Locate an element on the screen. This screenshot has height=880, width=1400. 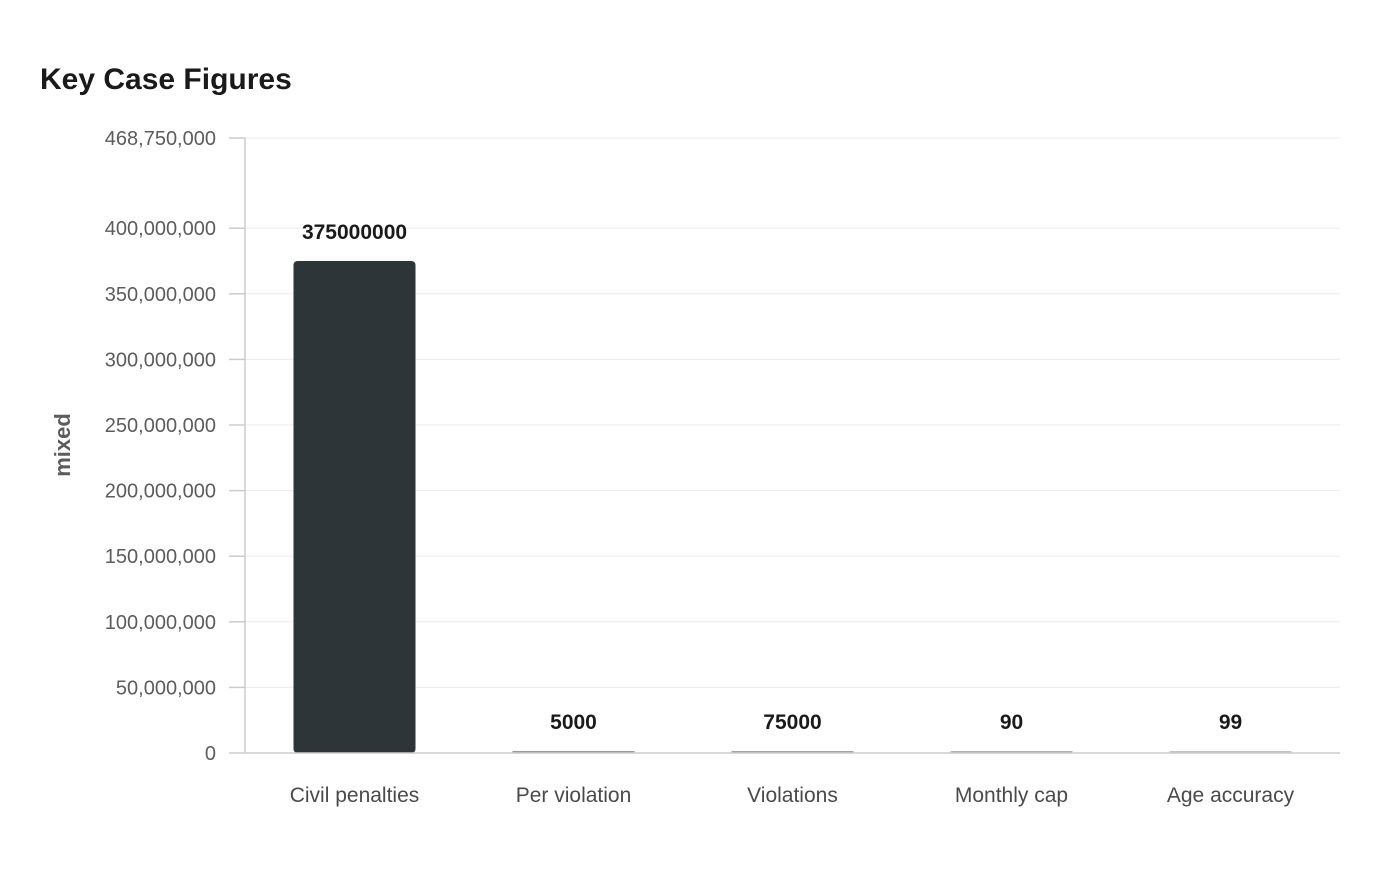
data-label: 375000000 is located at coordinates (354, 232).